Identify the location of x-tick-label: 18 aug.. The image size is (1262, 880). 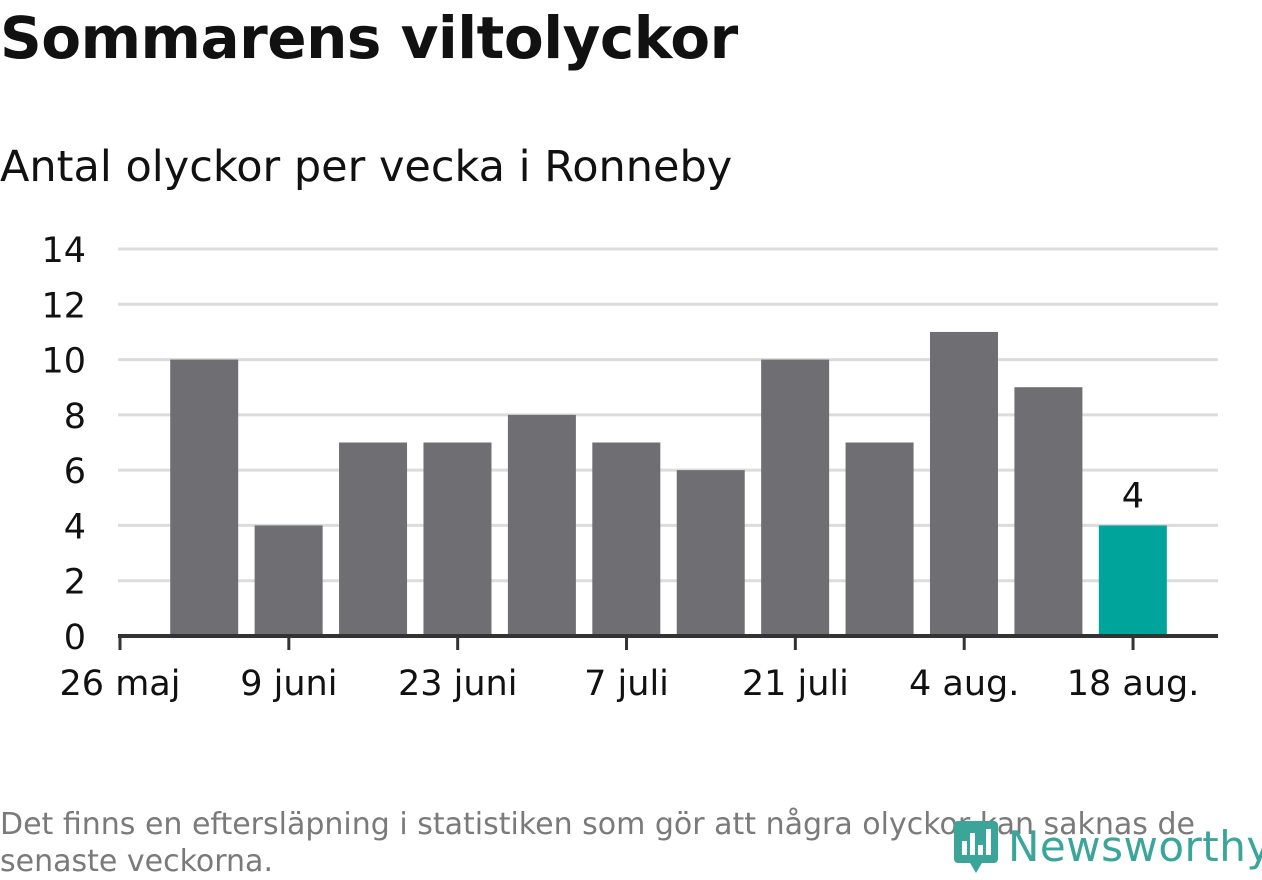
(1133, 684).